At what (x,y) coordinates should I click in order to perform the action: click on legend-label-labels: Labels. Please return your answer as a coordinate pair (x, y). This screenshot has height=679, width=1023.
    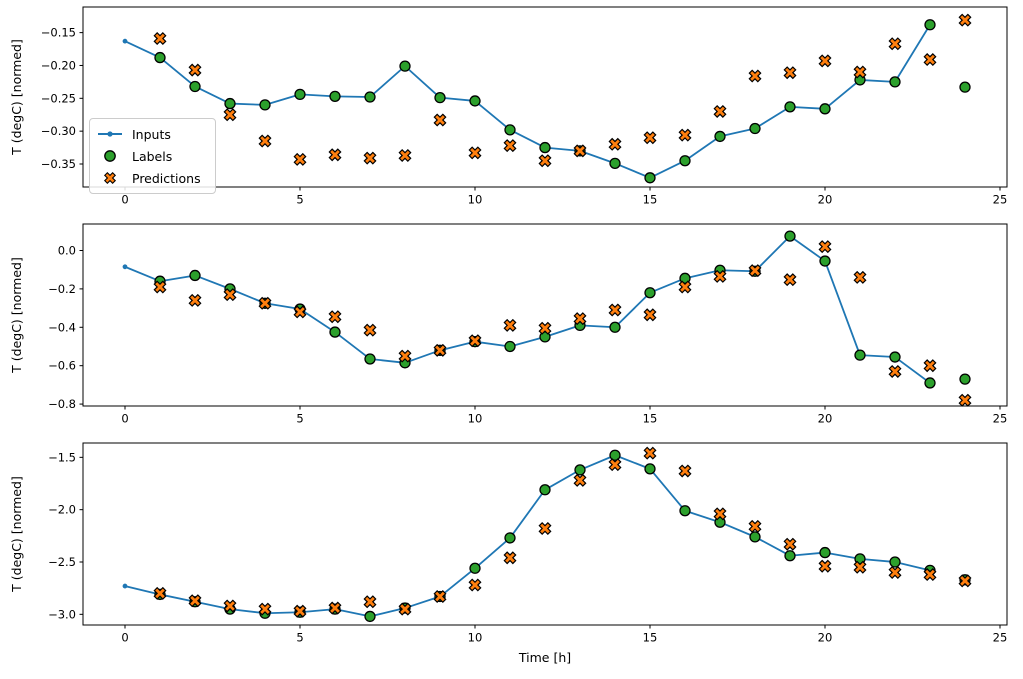
    Looking at the image, I should click on (152, 156).